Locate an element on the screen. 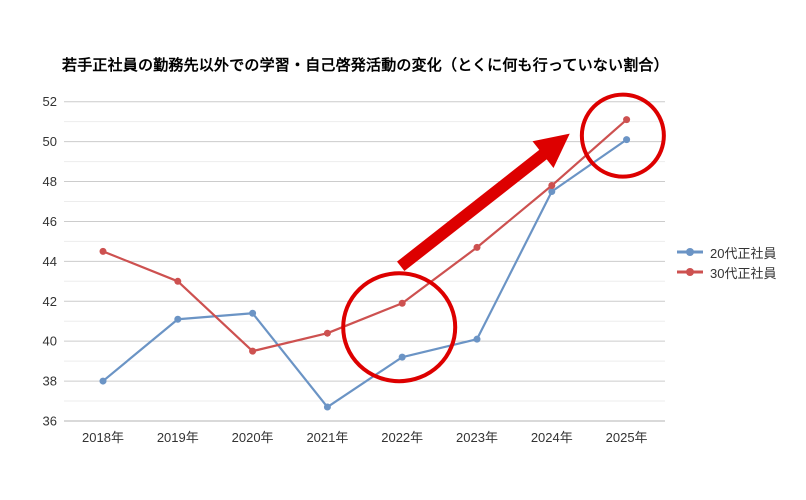  data-point-20代正社員-2021年 is located at coordinates (327, 407).